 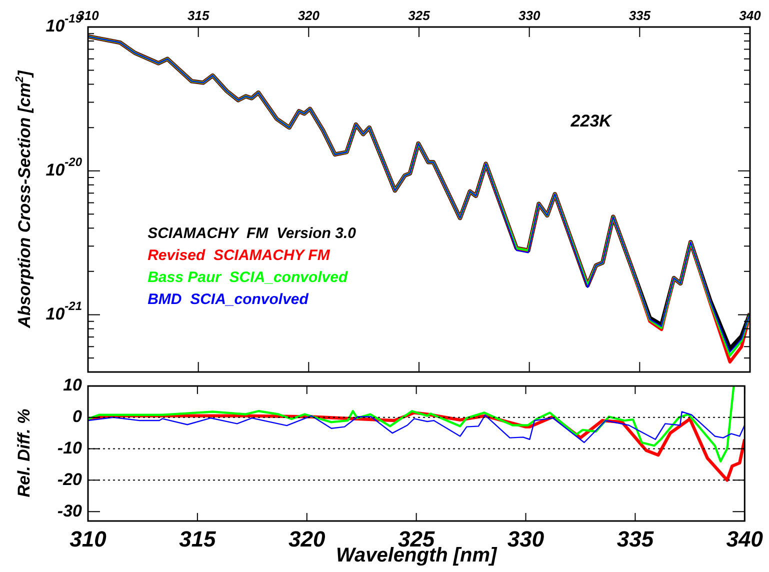 I want to click on y-tick-label: 0, so click(x=77, y=416).